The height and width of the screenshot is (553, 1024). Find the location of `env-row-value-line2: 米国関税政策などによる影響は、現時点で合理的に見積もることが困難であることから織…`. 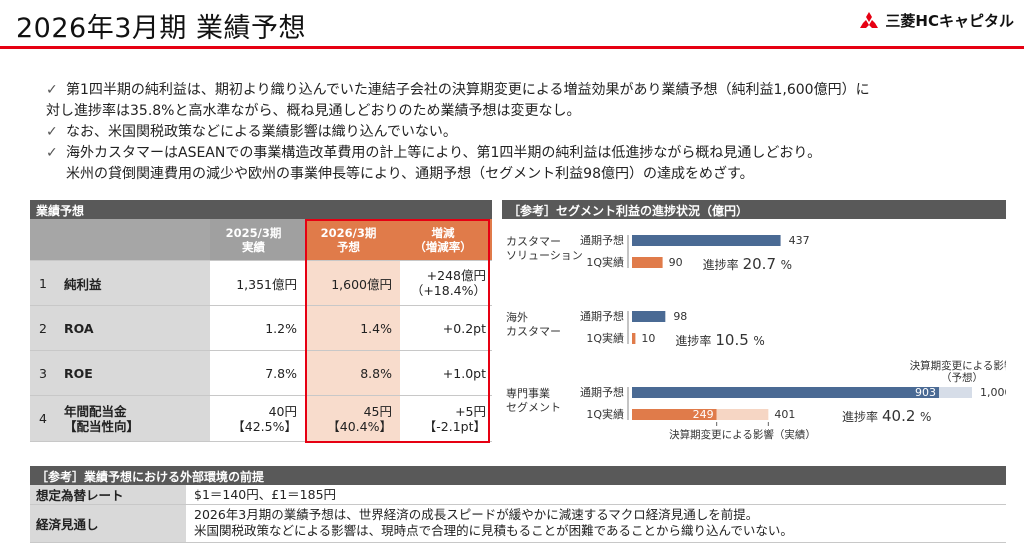

env-row-value-line2: 米国関税政策などによる影響は、現時点で合理的に見積もることが困難であることから織… is located at coordinates (493, 530).